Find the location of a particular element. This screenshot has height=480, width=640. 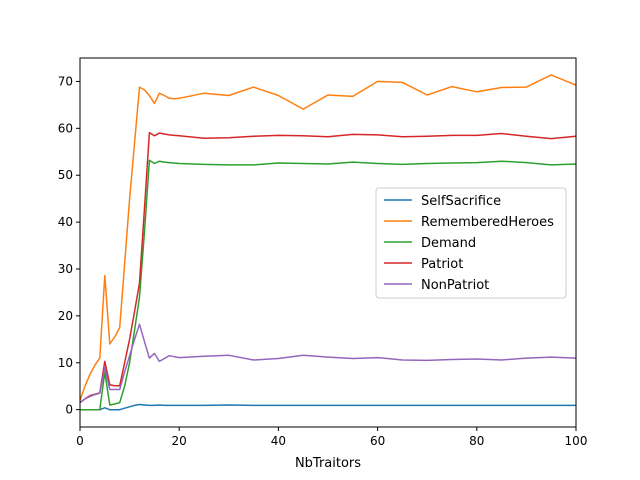

y-tick-label: 0 is located at coordinates (69, 410).